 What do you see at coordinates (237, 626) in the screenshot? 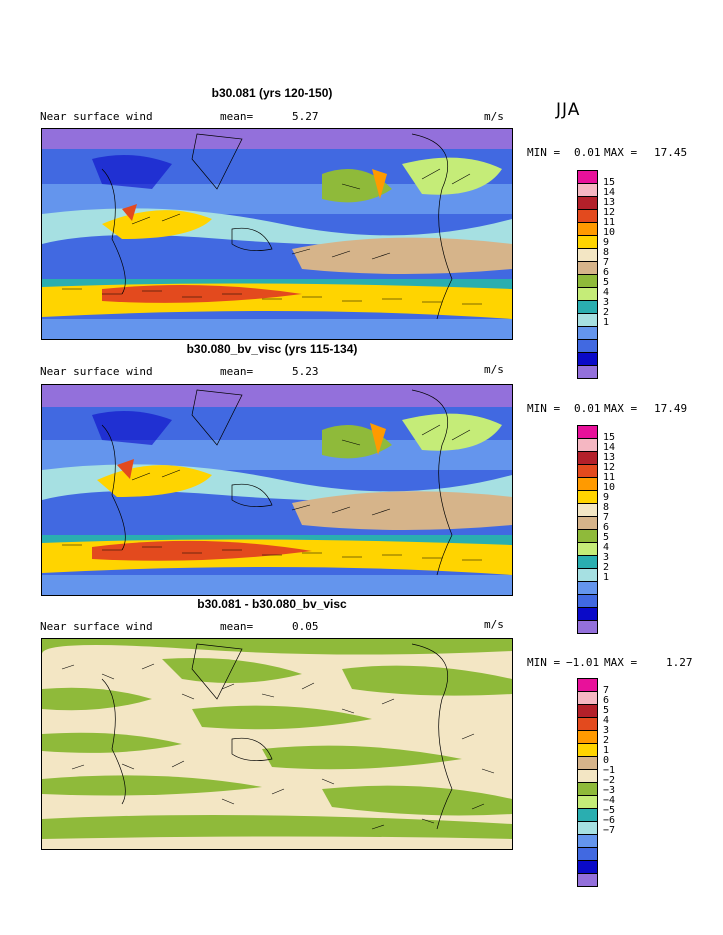
I see `panel-3-mean-label: mean=` at bounding box center [237, 626].